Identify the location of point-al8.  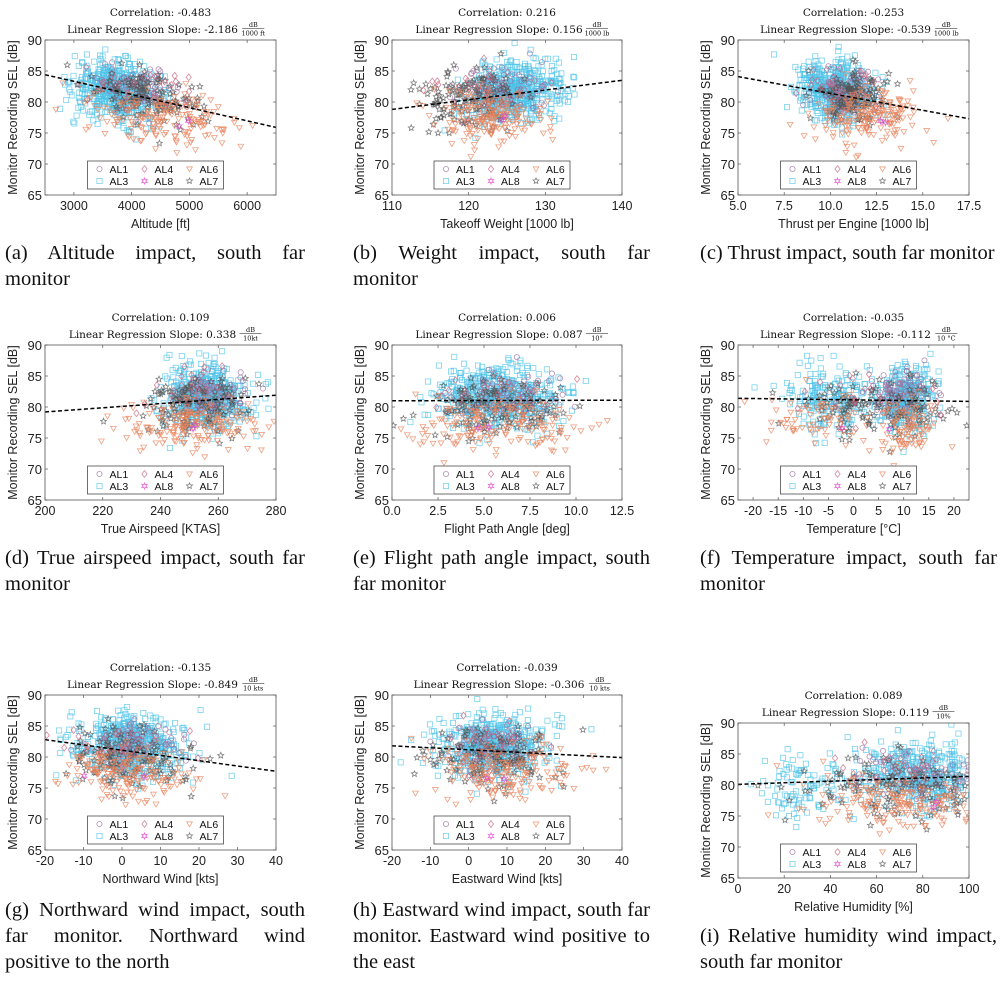
(880, 121).